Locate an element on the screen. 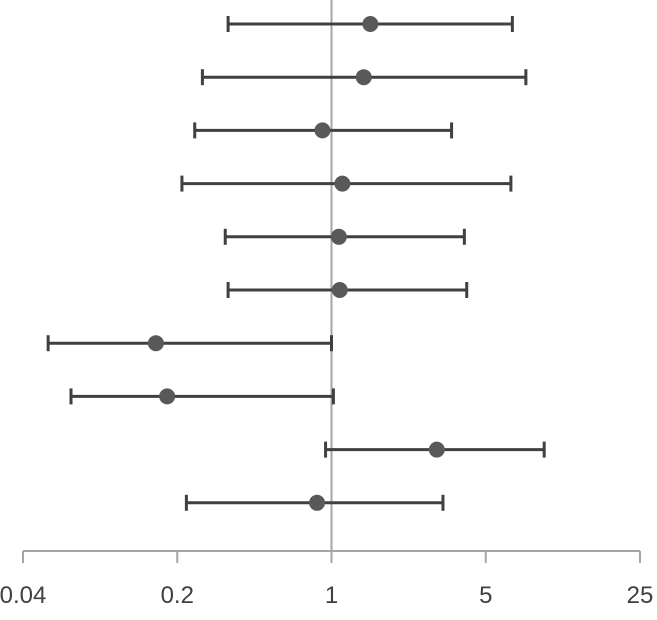 This screenshot has height=620, width=657. x-tick-label: 5 is located at coordinates (485, 595).